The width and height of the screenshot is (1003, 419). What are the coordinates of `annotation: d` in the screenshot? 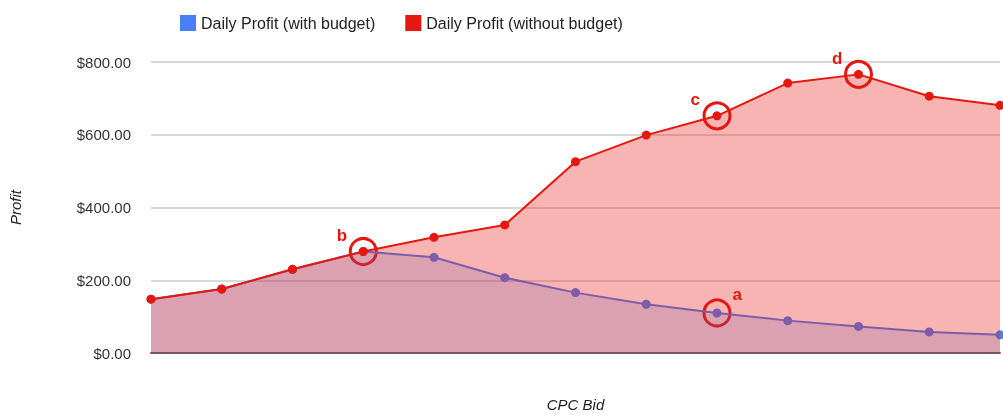 It's located at (837, 58).